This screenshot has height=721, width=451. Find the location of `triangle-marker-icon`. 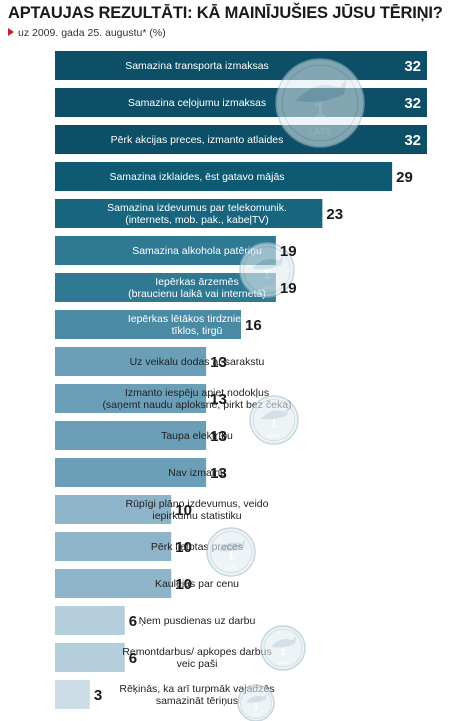

triangle-marker-icon is located at coordinates (11, 32).